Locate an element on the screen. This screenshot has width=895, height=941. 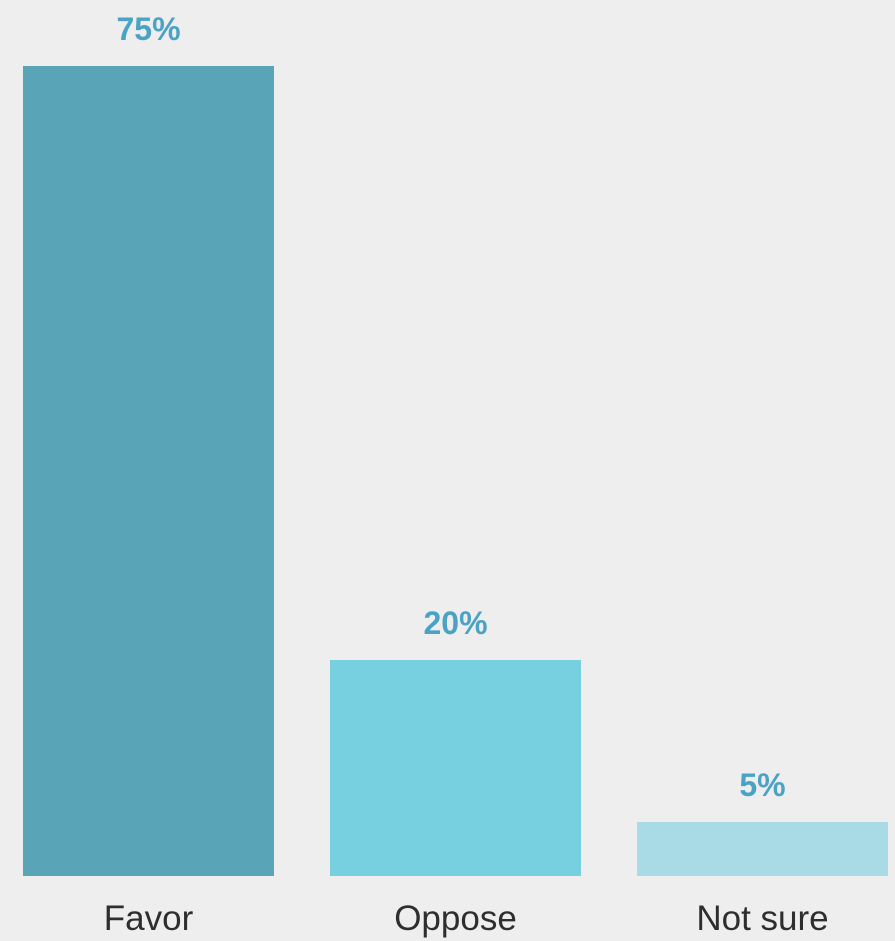
category-label-favor: Favor is located at coordinates (149, 918).